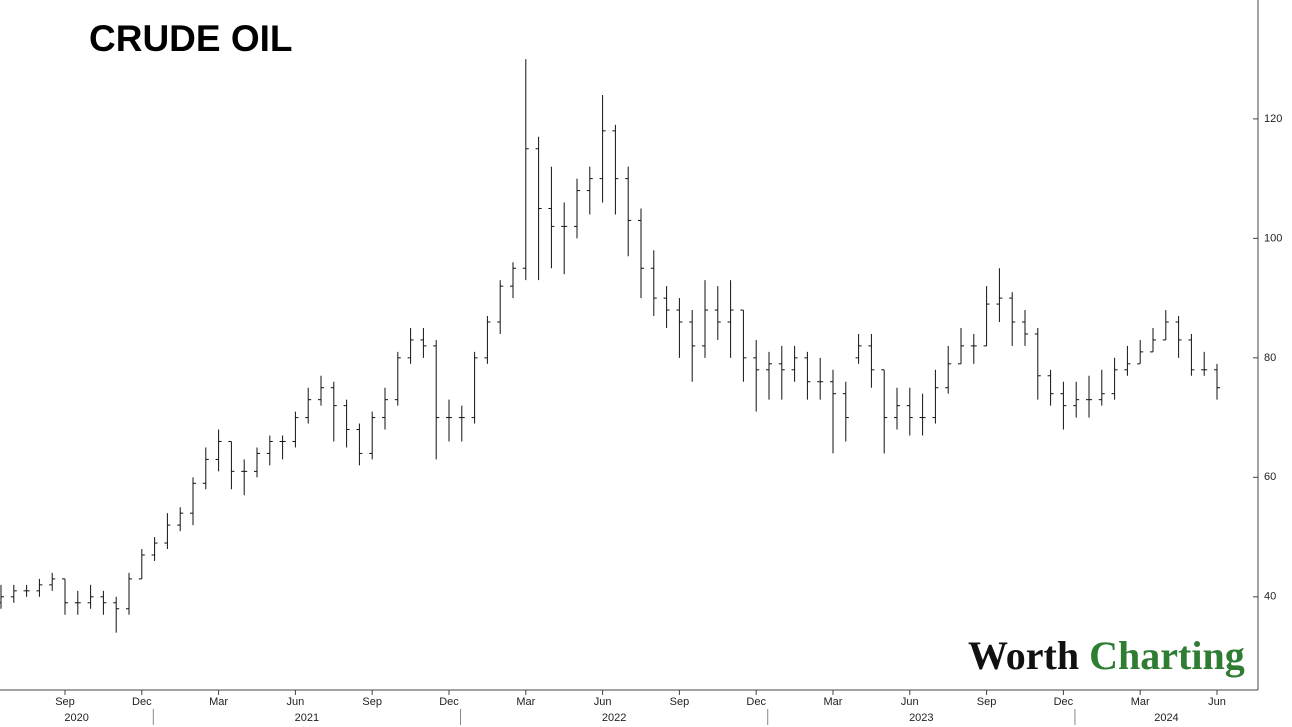  What do you see at coordinates (1270, 597) in the screenshot?
I see `y-tick-label: 40` at bounding box center [1270, 597].